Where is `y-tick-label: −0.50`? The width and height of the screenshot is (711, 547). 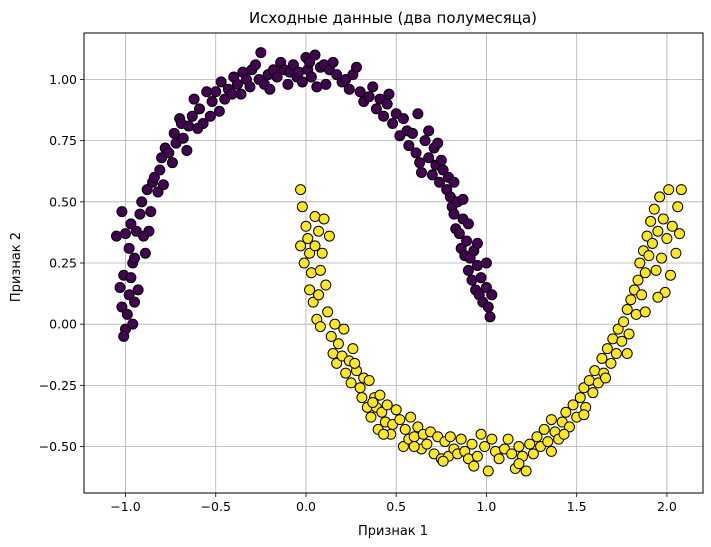
y-tick-label: −0.50 is located at coordinates (58, 446).